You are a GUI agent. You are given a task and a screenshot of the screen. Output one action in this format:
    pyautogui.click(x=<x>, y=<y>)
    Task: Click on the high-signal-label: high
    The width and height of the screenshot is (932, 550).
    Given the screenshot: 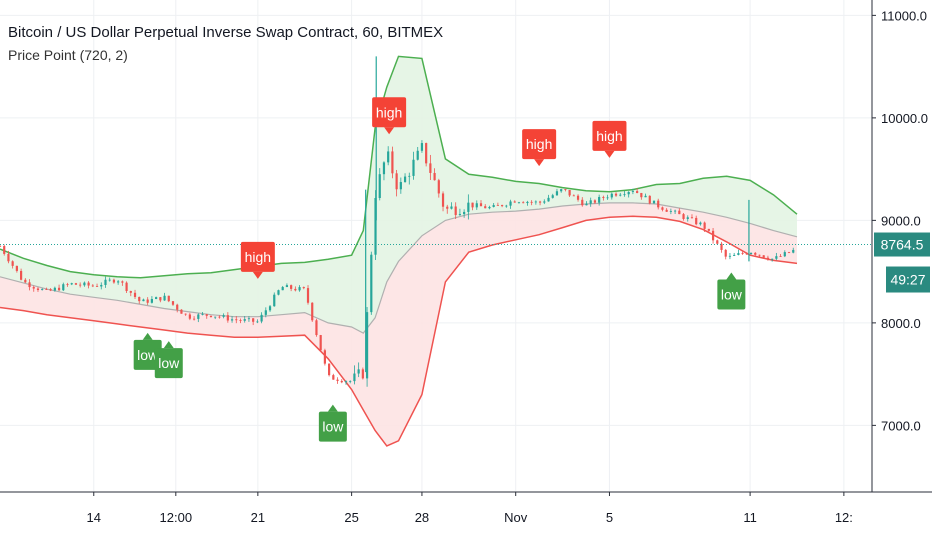 What is the action you would take?
    pyautogui.click(x=539, y=144)
    